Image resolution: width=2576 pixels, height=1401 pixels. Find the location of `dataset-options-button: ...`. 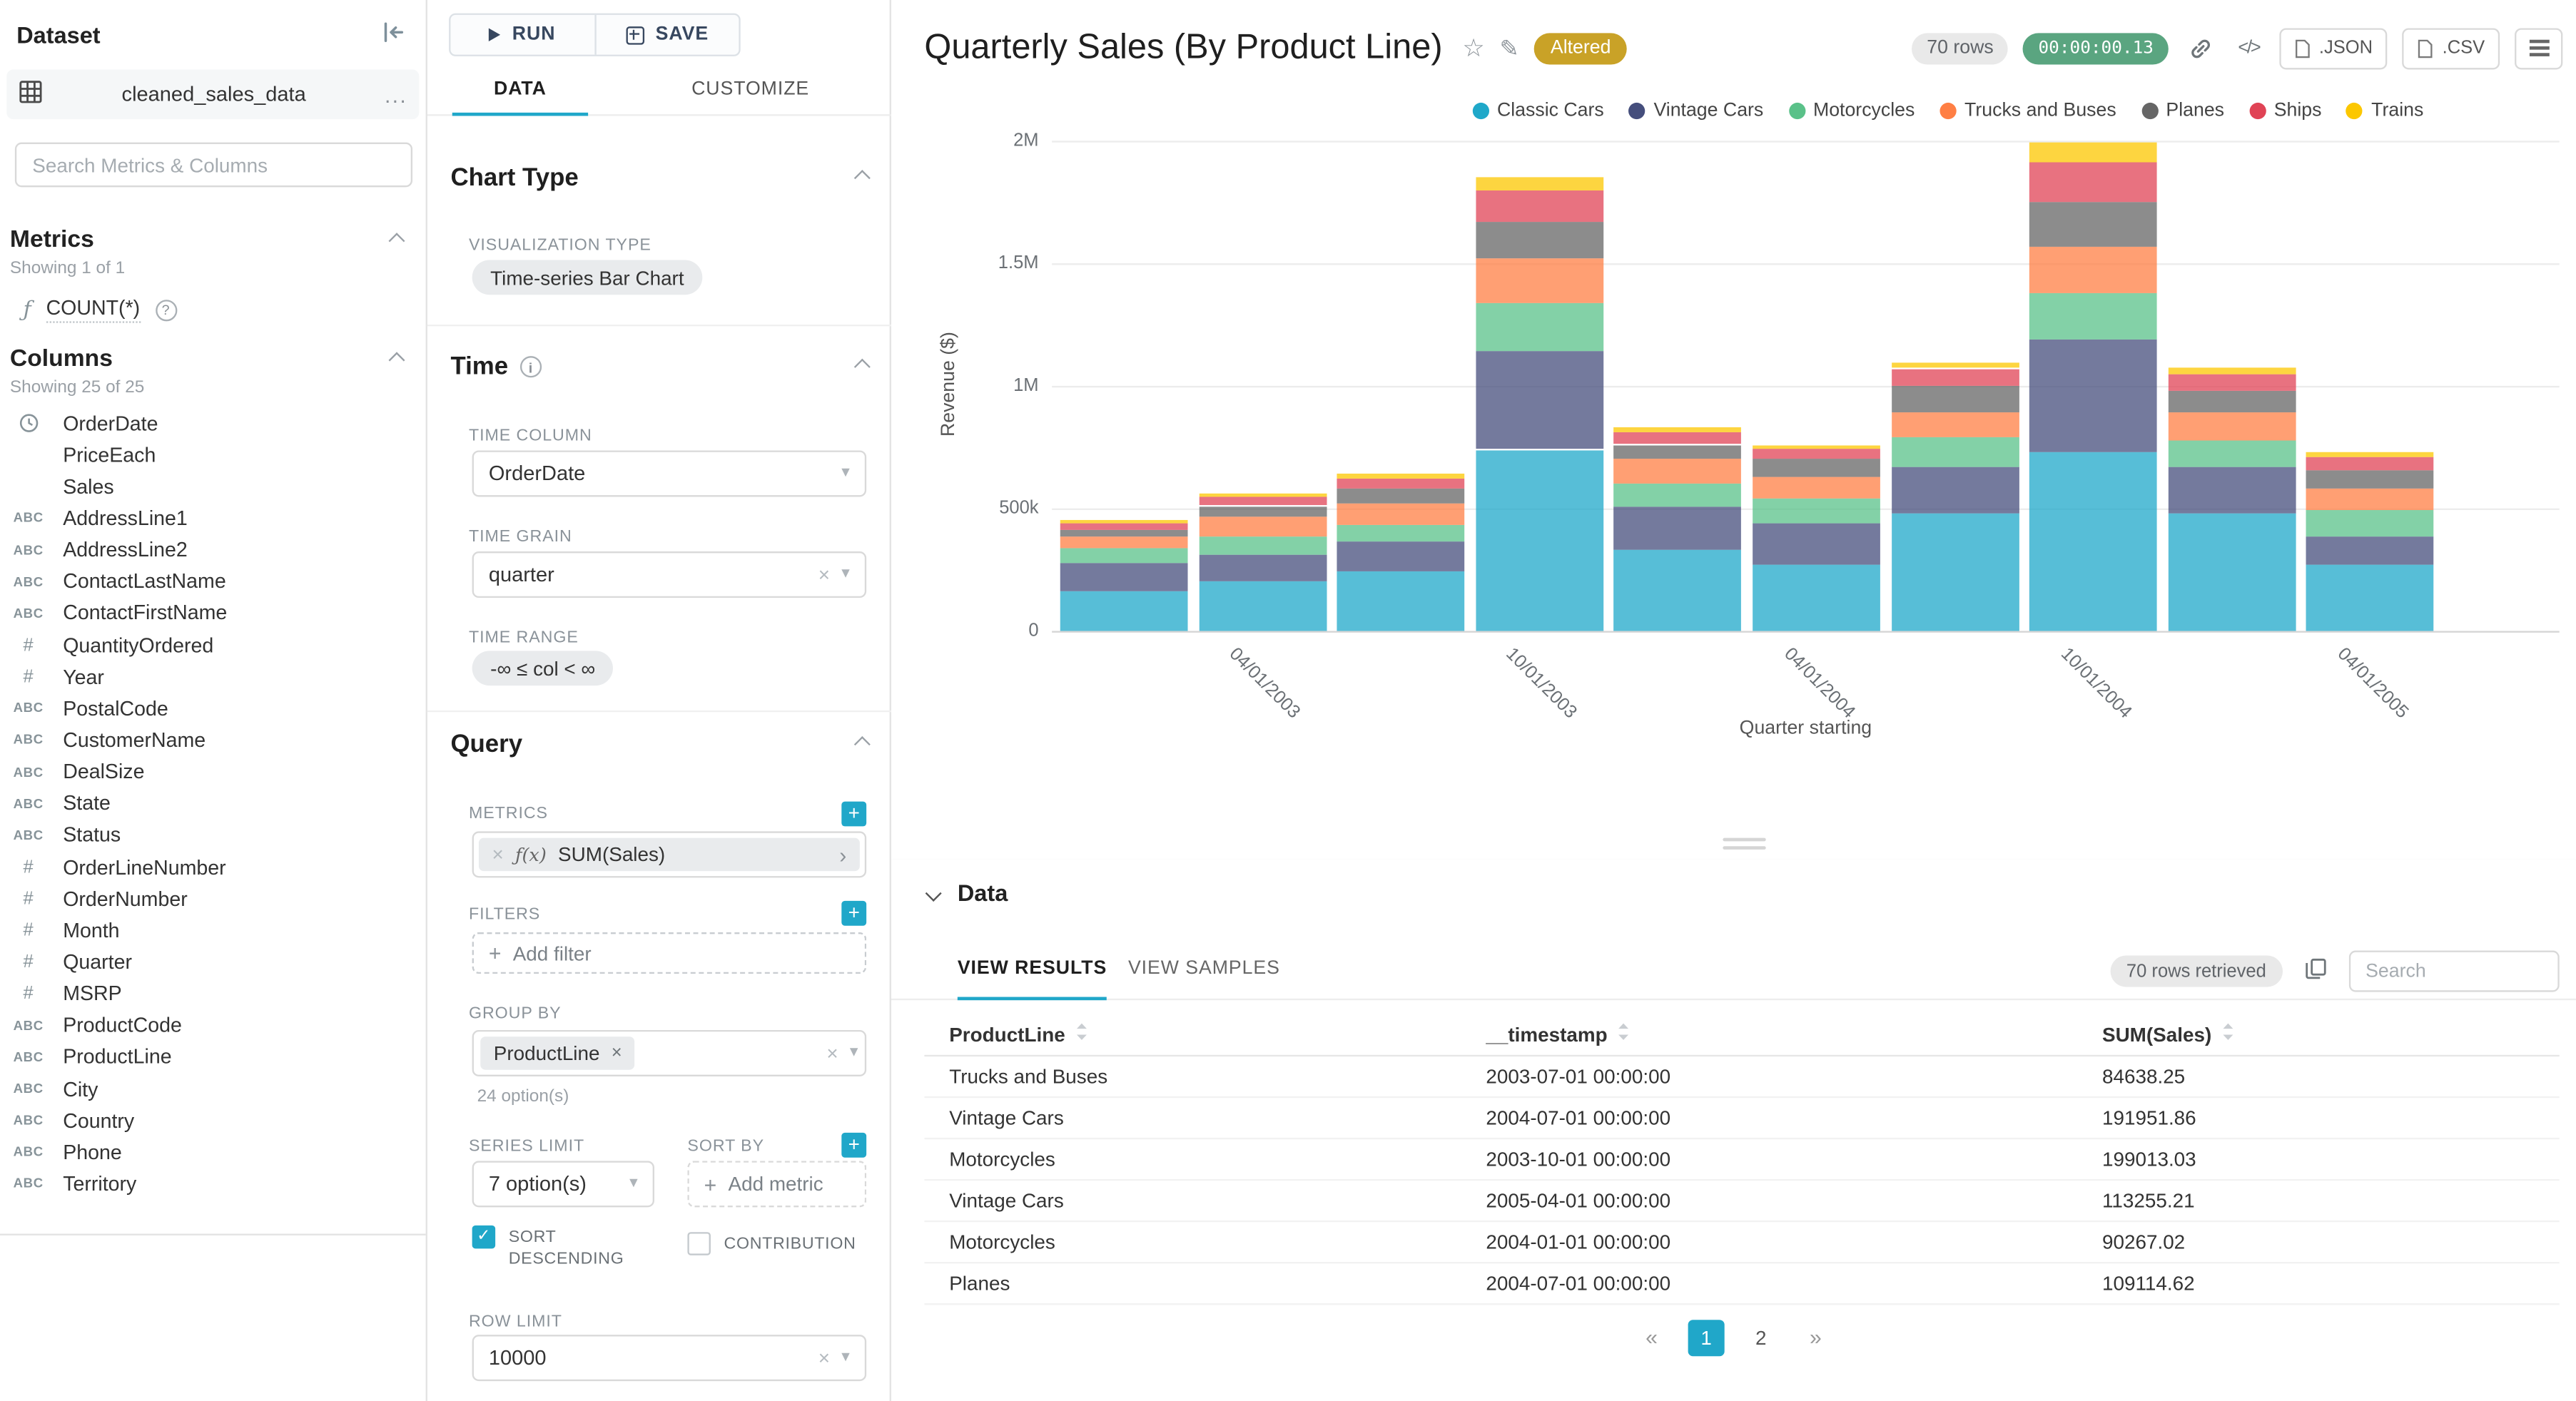

dataset-options-button: ... is located at coordinates (396, 94).